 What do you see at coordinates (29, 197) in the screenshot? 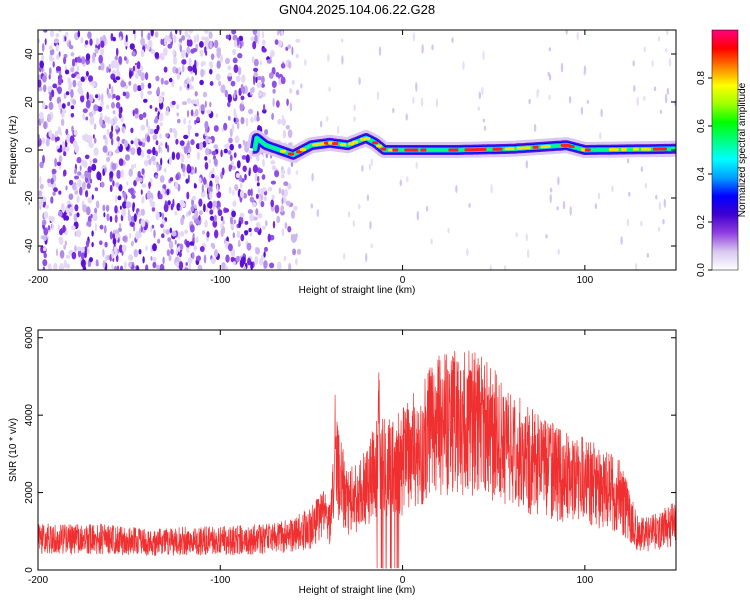
I see `spectrogram-y-tick-label: -20` at bounding box center [29, 197].